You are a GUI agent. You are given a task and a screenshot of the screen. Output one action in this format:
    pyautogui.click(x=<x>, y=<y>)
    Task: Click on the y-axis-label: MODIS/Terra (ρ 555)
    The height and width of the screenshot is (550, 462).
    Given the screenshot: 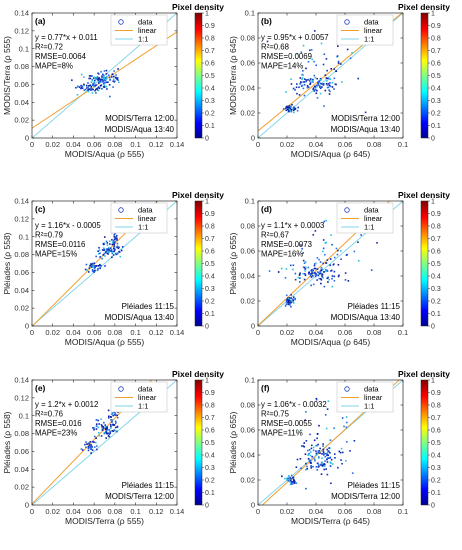 What is the action you would take?
    pyautogui.click(x=7, y=75)
    